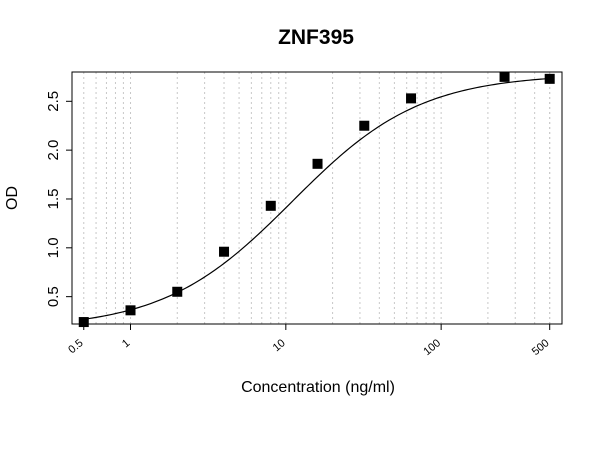 The height and width of the screenshot is (450, 600). Describe the element at coordinates (53, 247) in the screenshot. I see `y-tick-label: 1.0` at that location.